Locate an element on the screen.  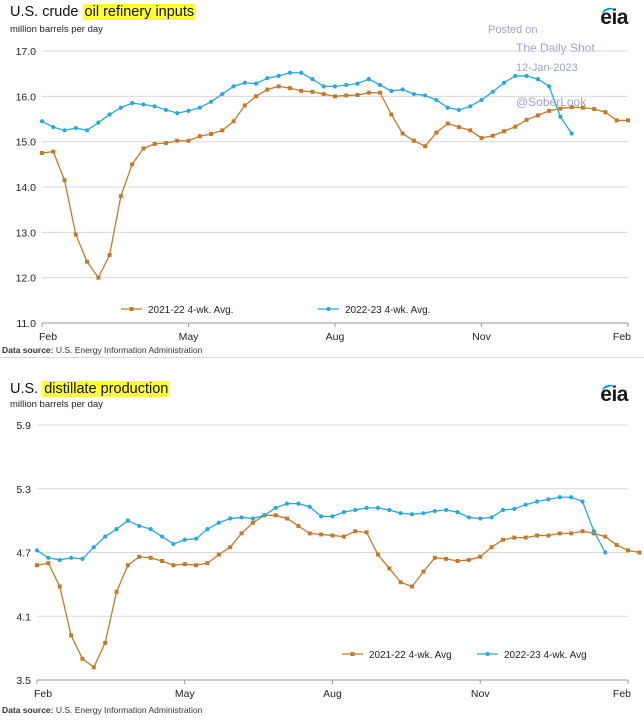
legend-label: 2022-23 4-wk. Avg. is located at coordinates (387, 310).